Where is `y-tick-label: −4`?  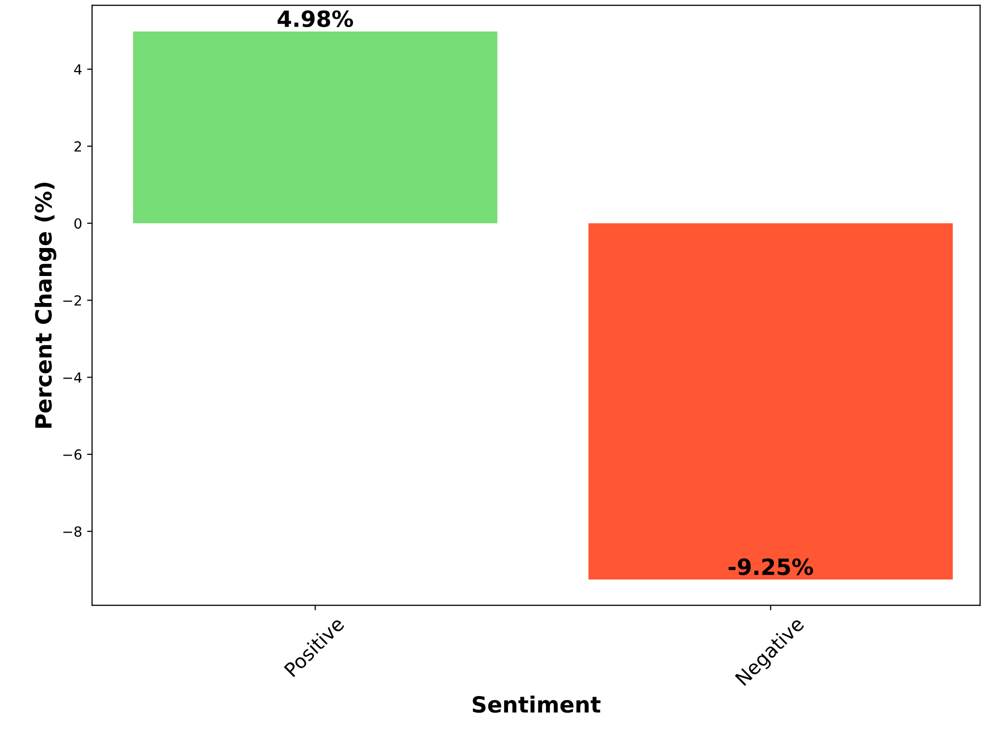 y-tick-label: −4 is located at coordinates (72, 377).